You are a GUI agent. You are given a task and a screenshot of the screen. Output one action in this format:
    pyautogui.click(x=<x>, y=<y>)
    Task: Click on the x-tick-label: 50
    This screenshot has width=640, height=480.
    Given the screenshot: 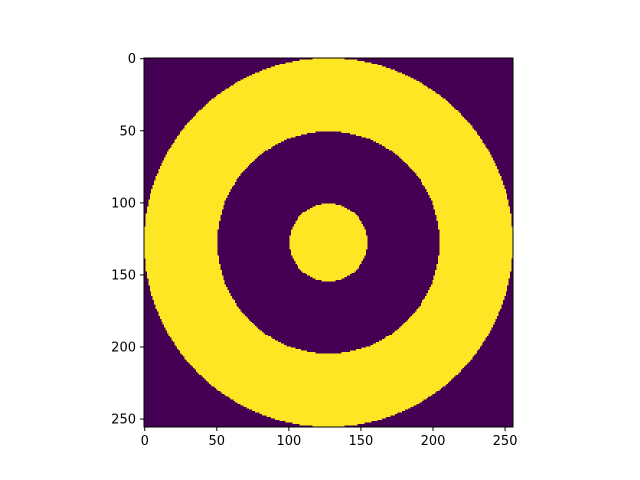 What is the action you would take?
    pyautogui.click(x=217, y=441)
    